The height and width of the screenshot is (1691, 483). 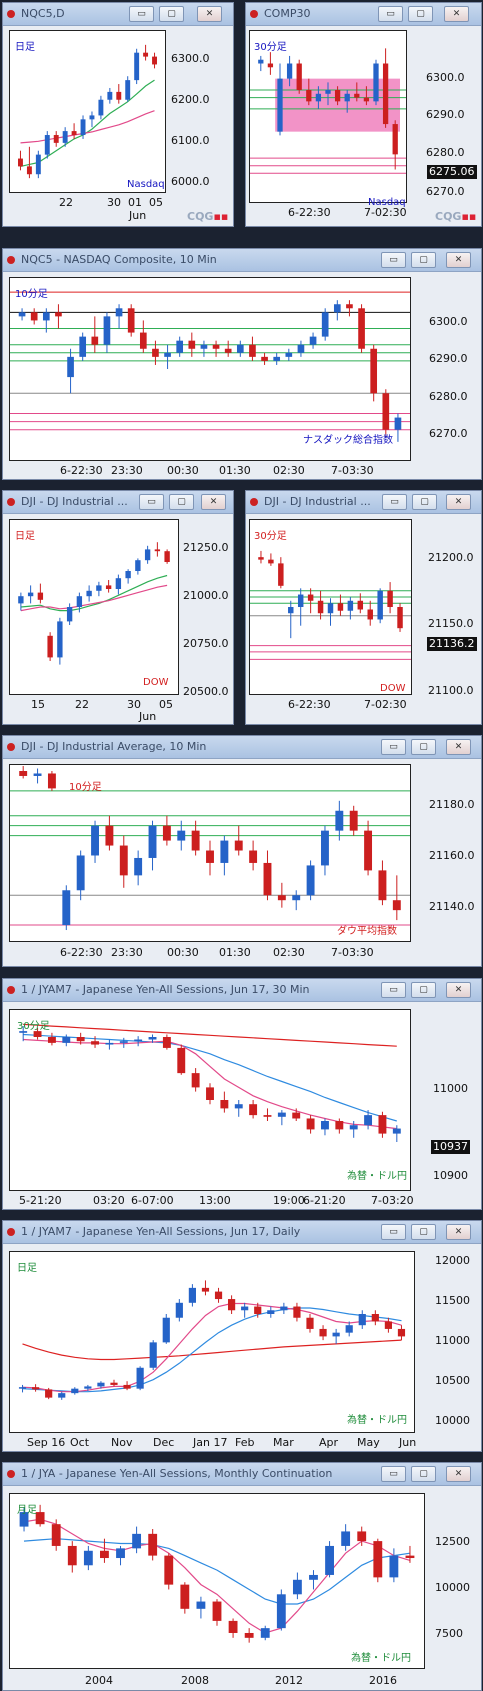 What do you see at coordinates (210, 1077) in the screenshot?
I see `moving-average-line` at bounding box center [210, 1077].